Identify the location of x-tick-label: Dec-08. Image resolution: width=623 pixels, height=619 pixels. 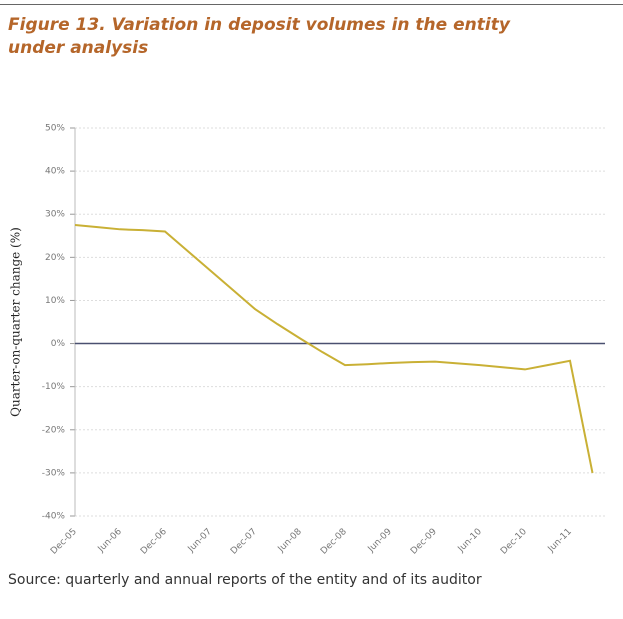
(334, 542).